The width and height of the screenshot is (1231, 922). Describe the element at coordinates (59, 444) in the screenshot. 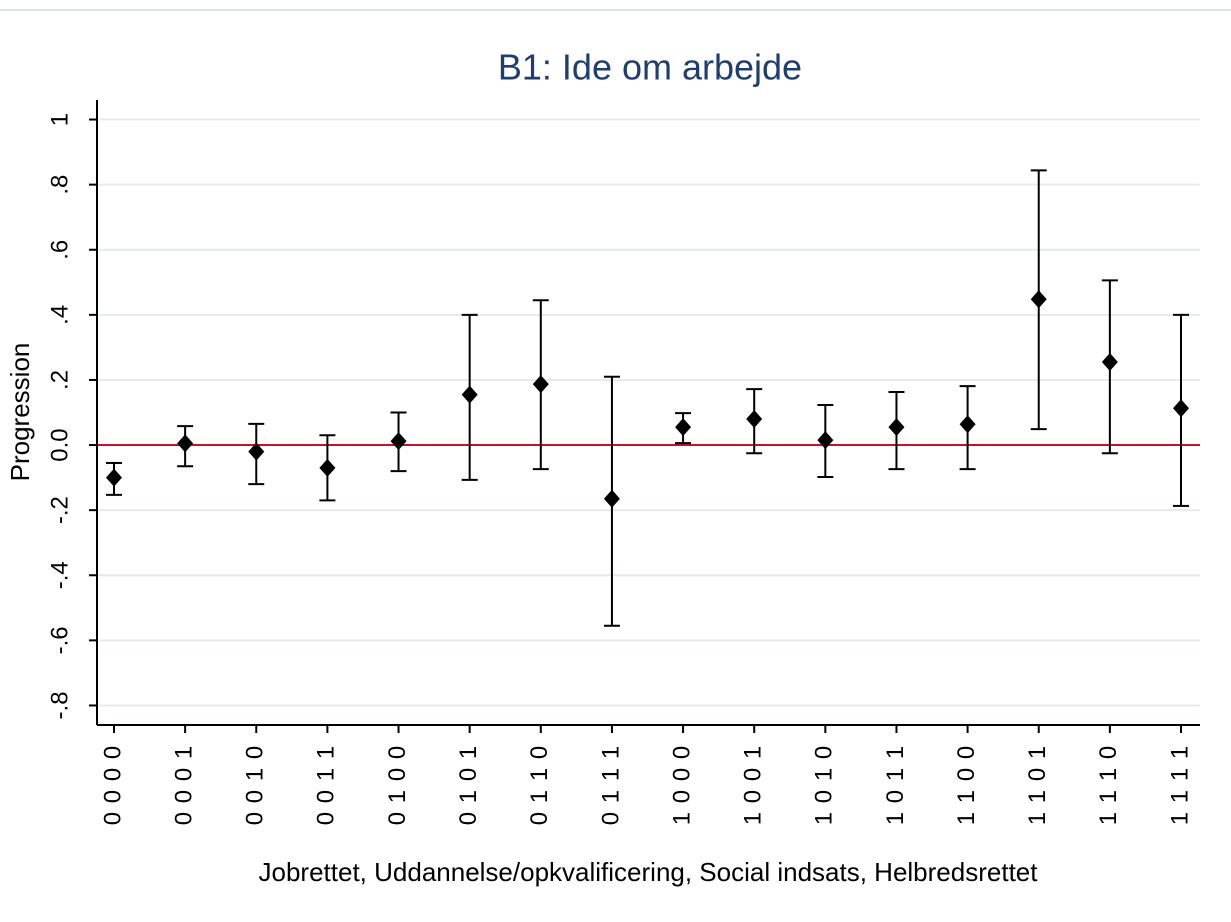

I see `y-tick-label: 0.0` at that location.